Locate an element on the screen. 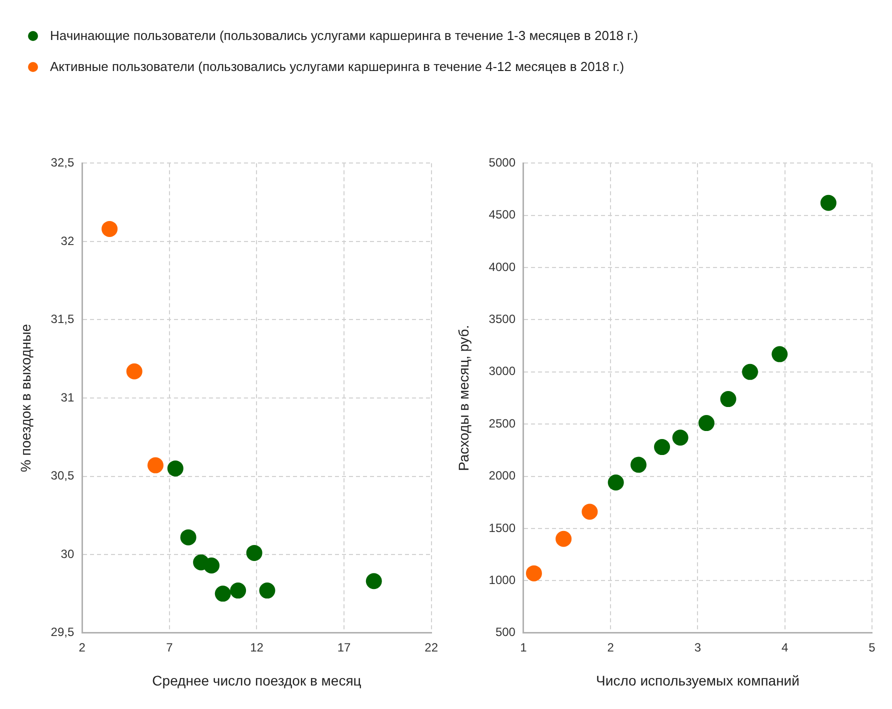  x-tick-label: 1 is located at coordinates (524, 647).